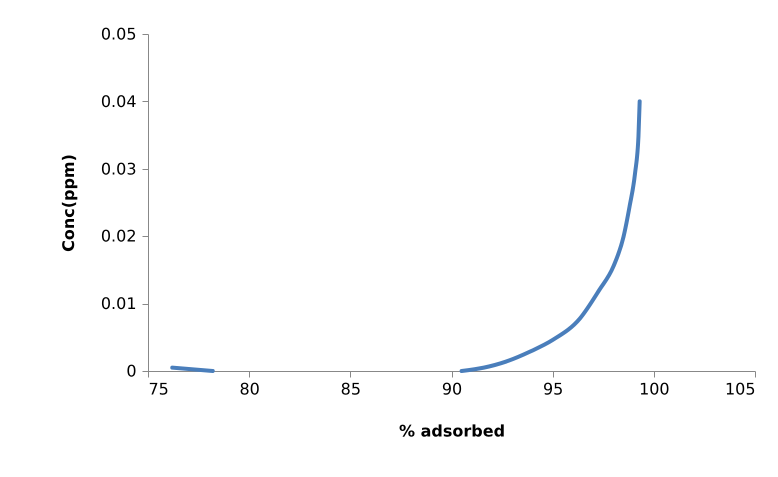 The width and height of the screenshot is (778, 477). Describe the element at coordinates (118, 236) in the screenshot. I see `y-tick-label: 0.02` at that location.